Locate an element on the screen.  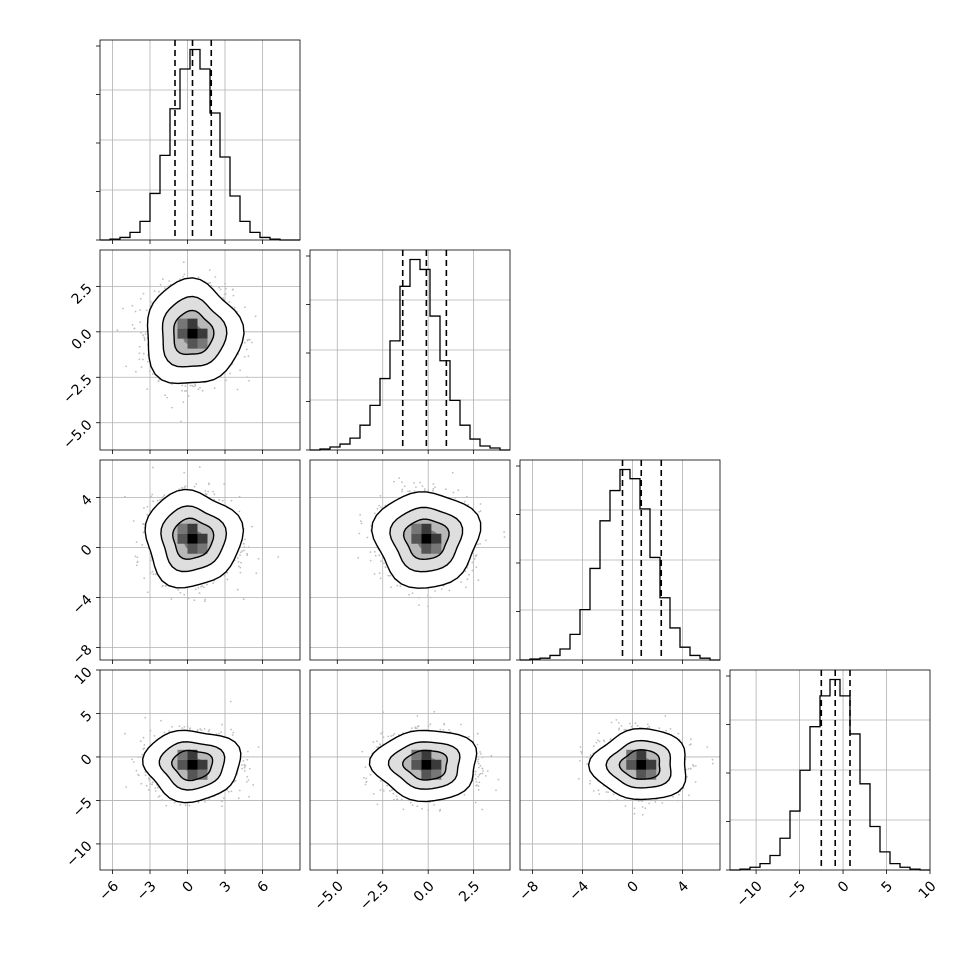
panel-frame is located at coordinates (200, 140).